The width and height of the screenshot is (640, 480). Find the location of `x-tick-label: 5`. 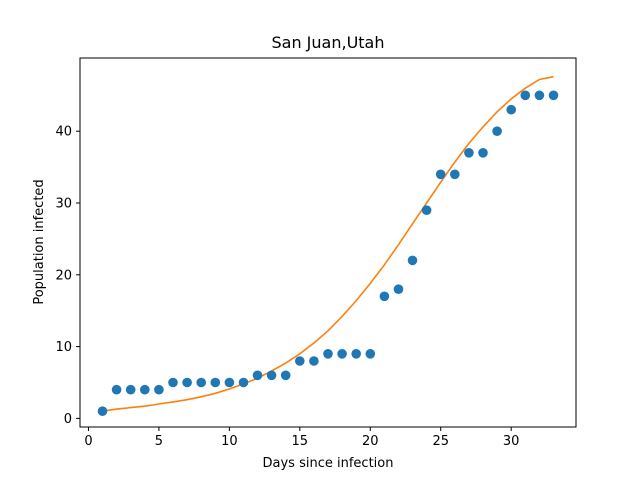

x-tick-label: 5 is located at coordinates (159, 441).